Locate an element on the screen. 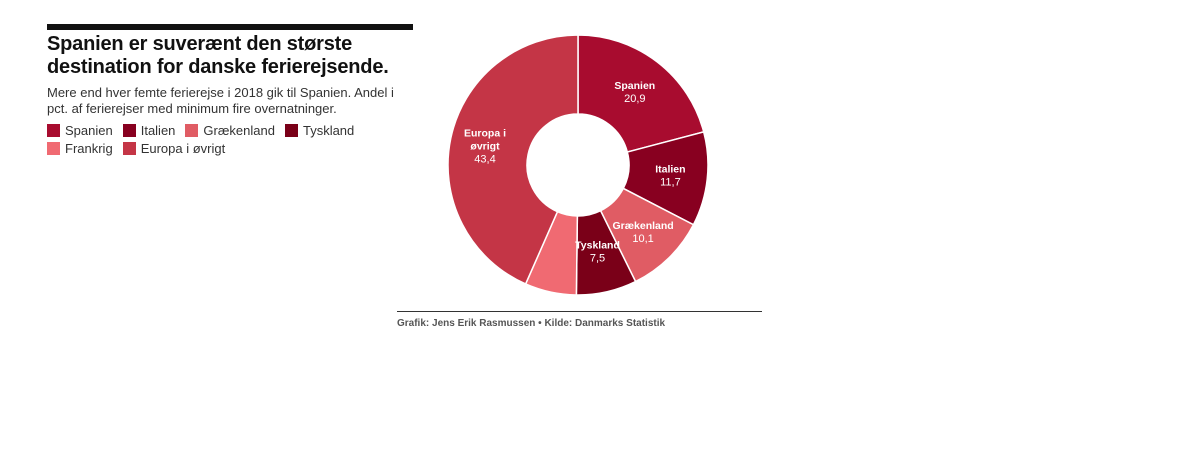  footer-rule is located at coordinates (579, 311).